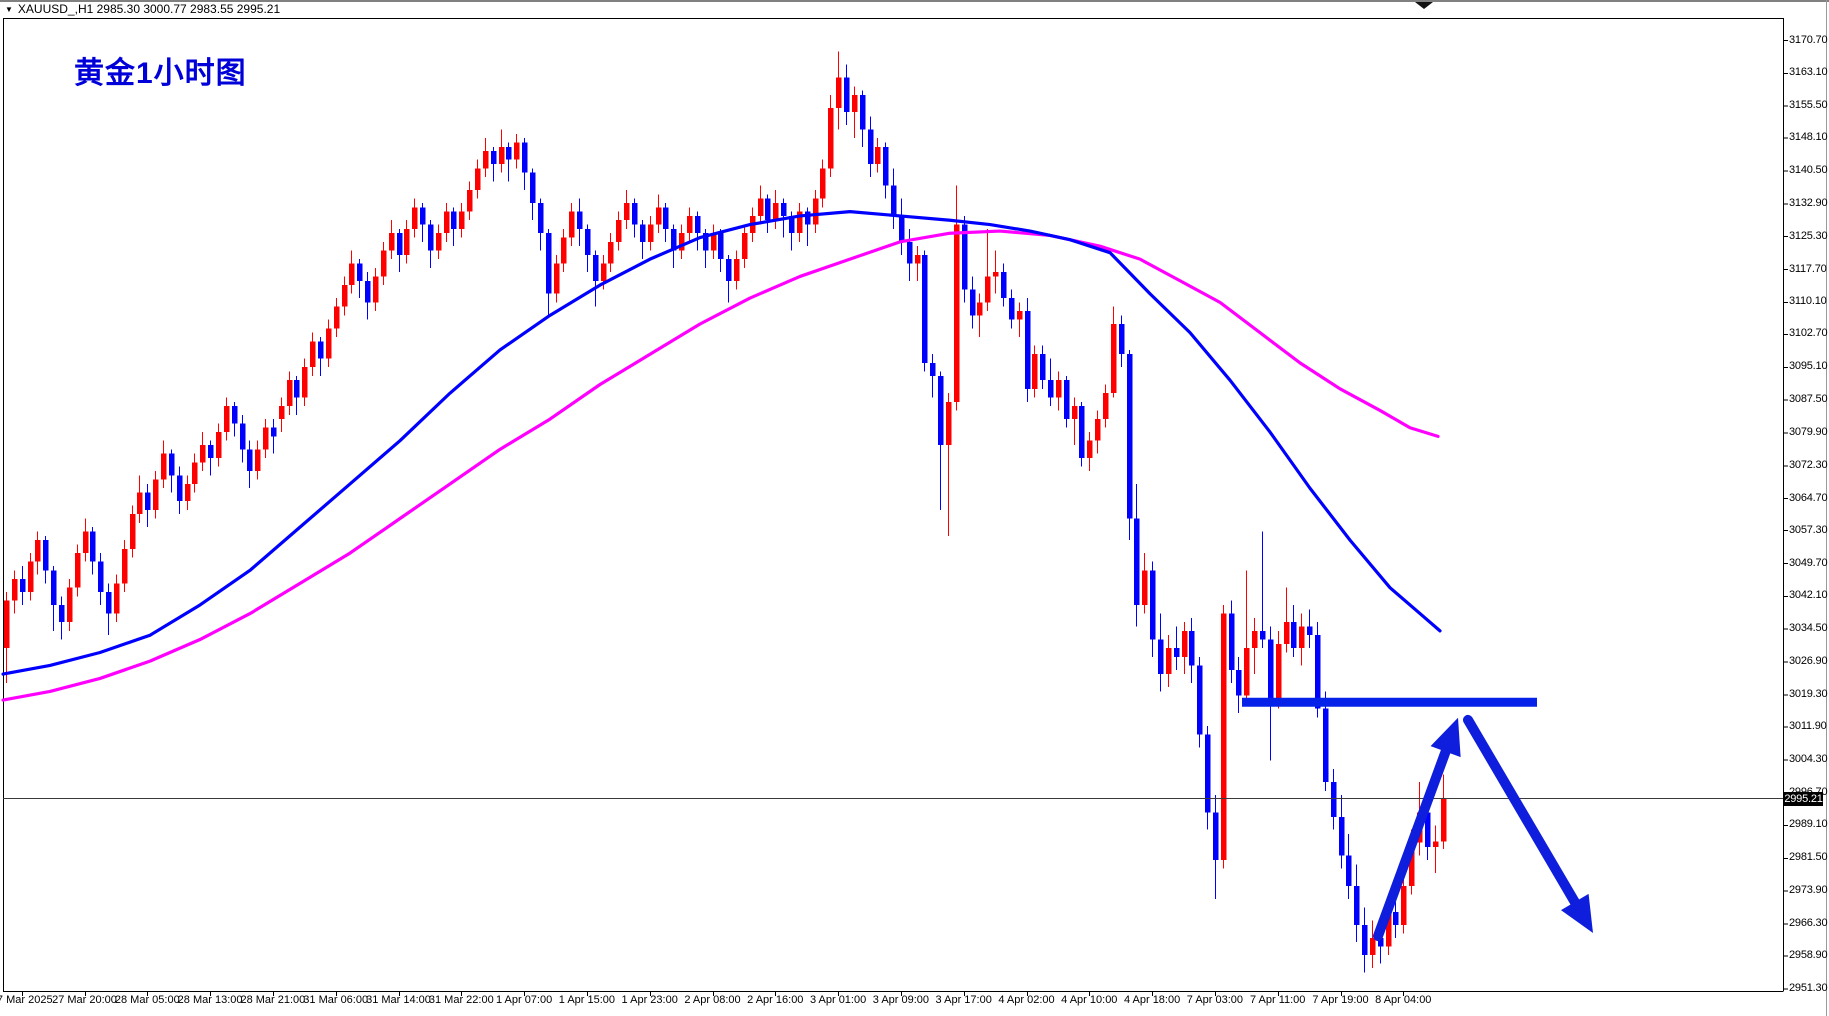  What do you see at coordinates (1445, 737) in the screenshot?
I see `up-arrow-head` at bounding box center [1445, 737].